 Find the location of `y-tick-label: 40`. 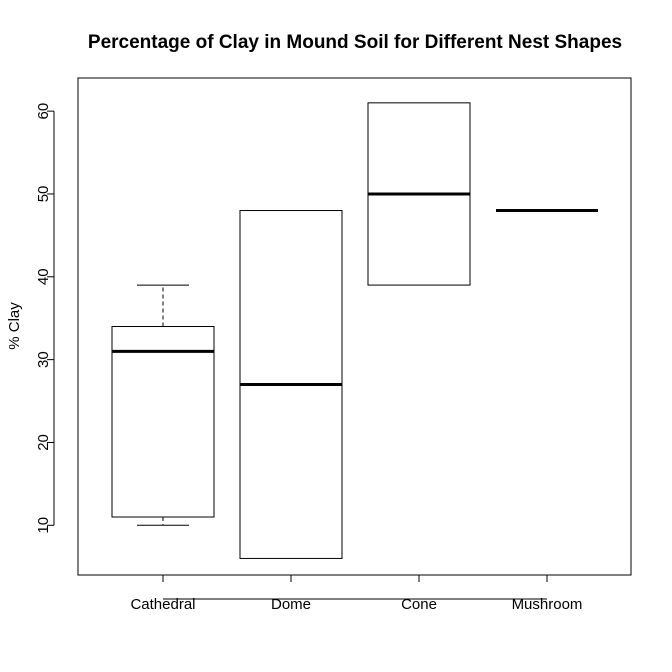

y-tick-label: 40 is located at coordinates (43, 276).